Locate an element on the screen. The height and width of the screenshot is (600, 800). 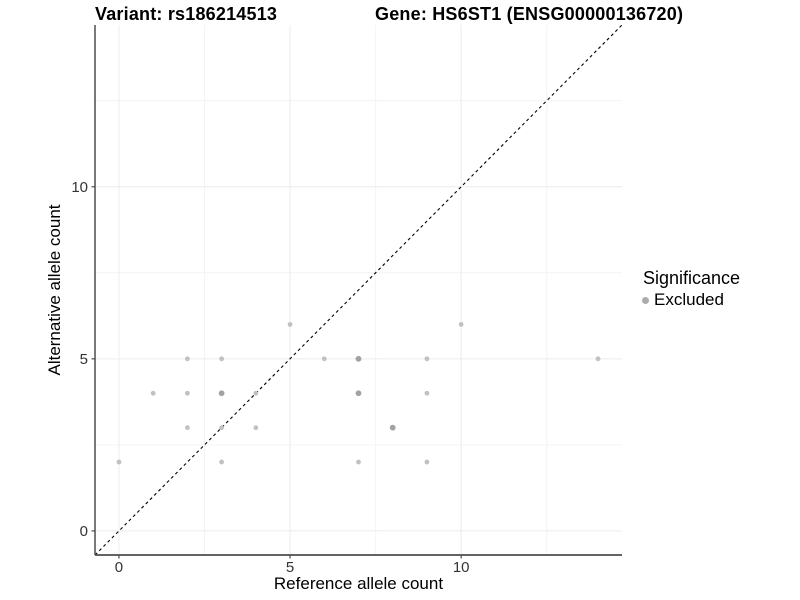
y-tick-label: 0 is located at coordinates (84, 531).